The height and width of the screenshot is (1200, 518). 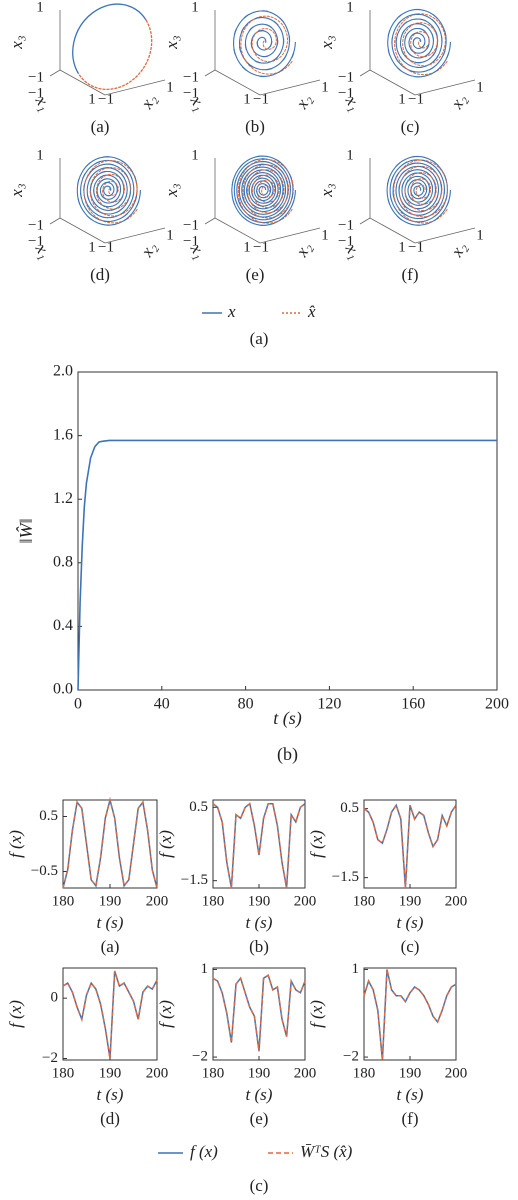 I want to click on caption: (e), so click(x=259, y=1118).